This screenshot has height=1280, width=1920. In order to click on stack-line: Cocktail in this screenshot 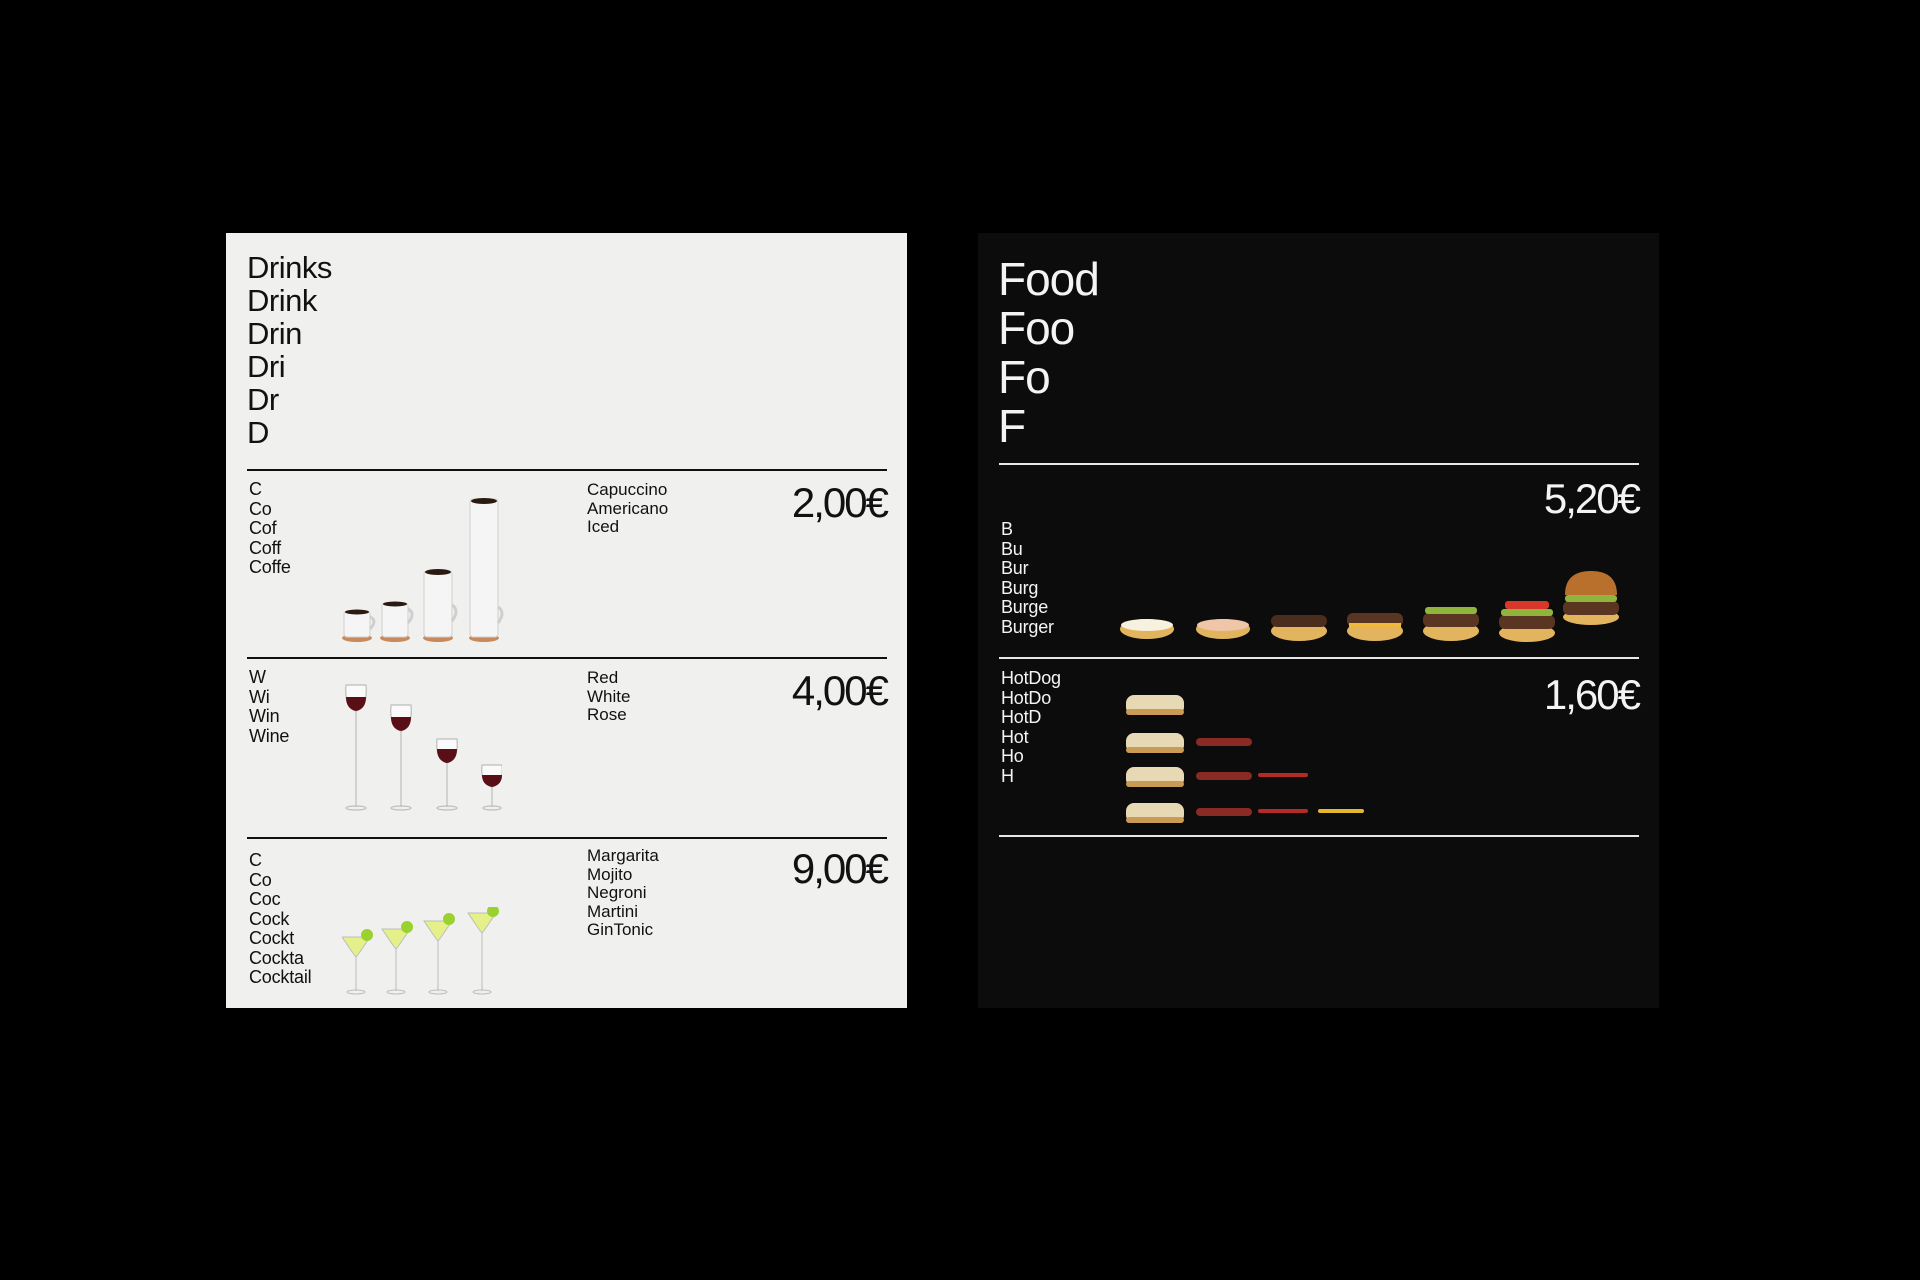, I will do `click(280, 977)`.